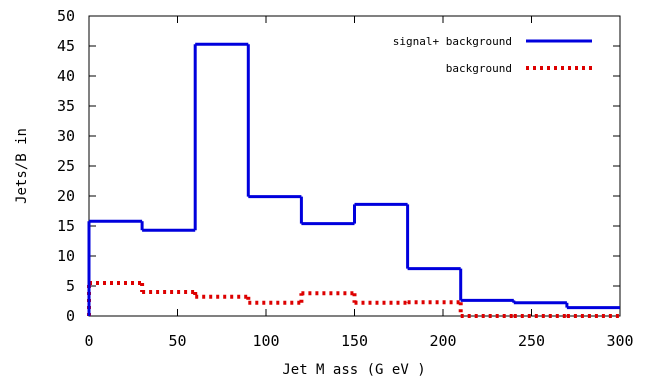 This screenshot has width=655, height=383. What do you see at coordinates (354, 341) in the screenshot?
I see `x-tick-label: 150` at bounding box center [354, 341].